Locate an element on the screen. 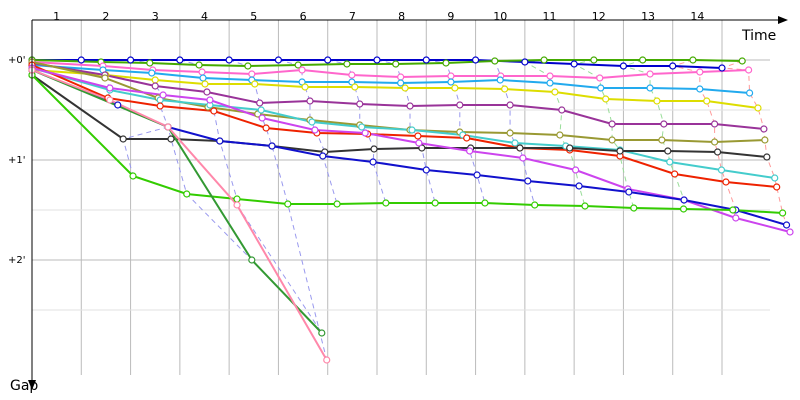 This screenshot has height=400, width=800. x-tick-label: 9 is located at coordinates (450, 16).